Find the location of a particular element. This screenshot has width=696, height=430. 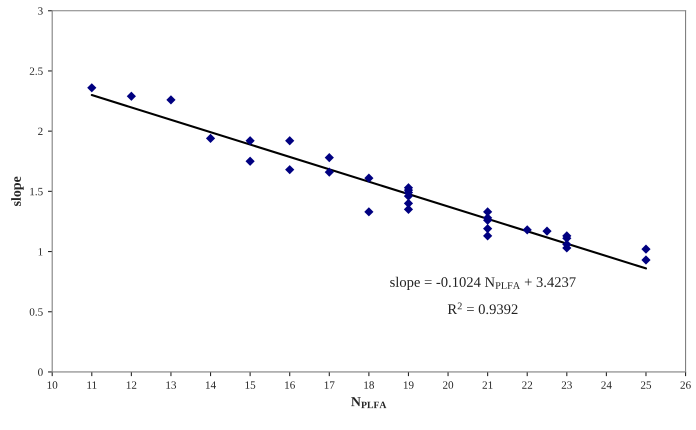

y-tick-label: 2.5 is located at coordinates (36, 71).